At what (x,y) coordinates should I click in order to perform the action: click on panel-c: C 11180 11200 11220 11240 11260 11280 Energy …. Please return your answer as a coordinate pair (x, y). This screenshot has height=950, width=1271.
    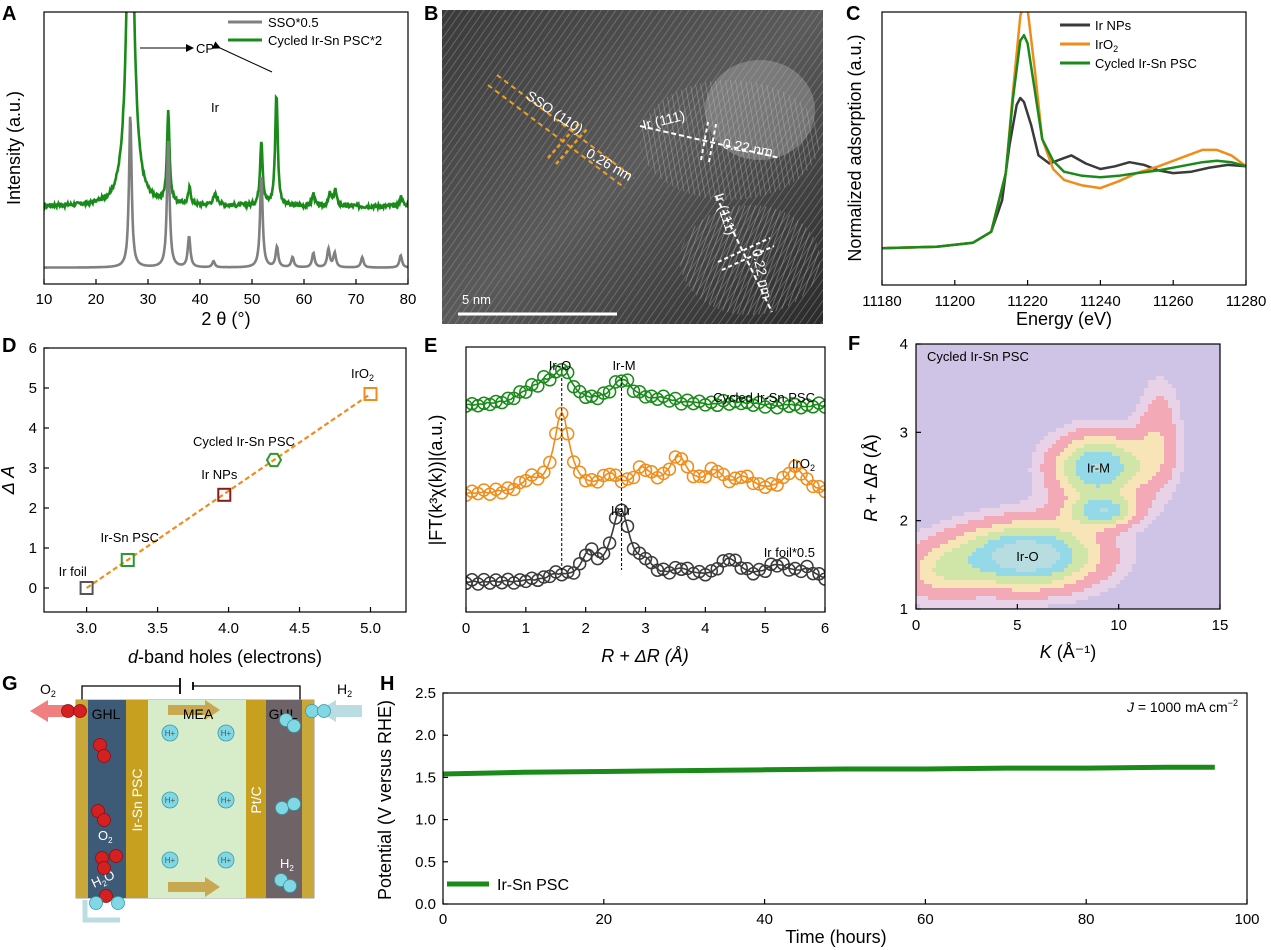
    Looking at the image, I should click on (1055, 166).